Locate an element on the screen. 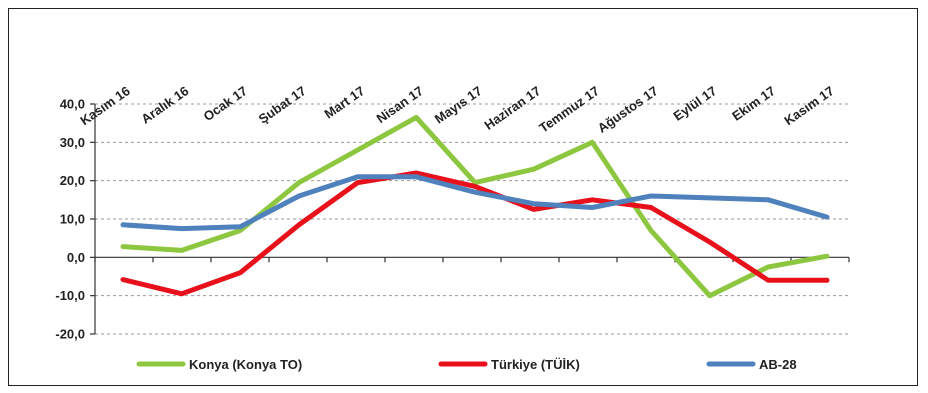 The width and height of the screenshot is (928, 393). legend: Konya (Konya TO) Türkiye (TÜİK) AB-28 is located at coordinates (466, 364).